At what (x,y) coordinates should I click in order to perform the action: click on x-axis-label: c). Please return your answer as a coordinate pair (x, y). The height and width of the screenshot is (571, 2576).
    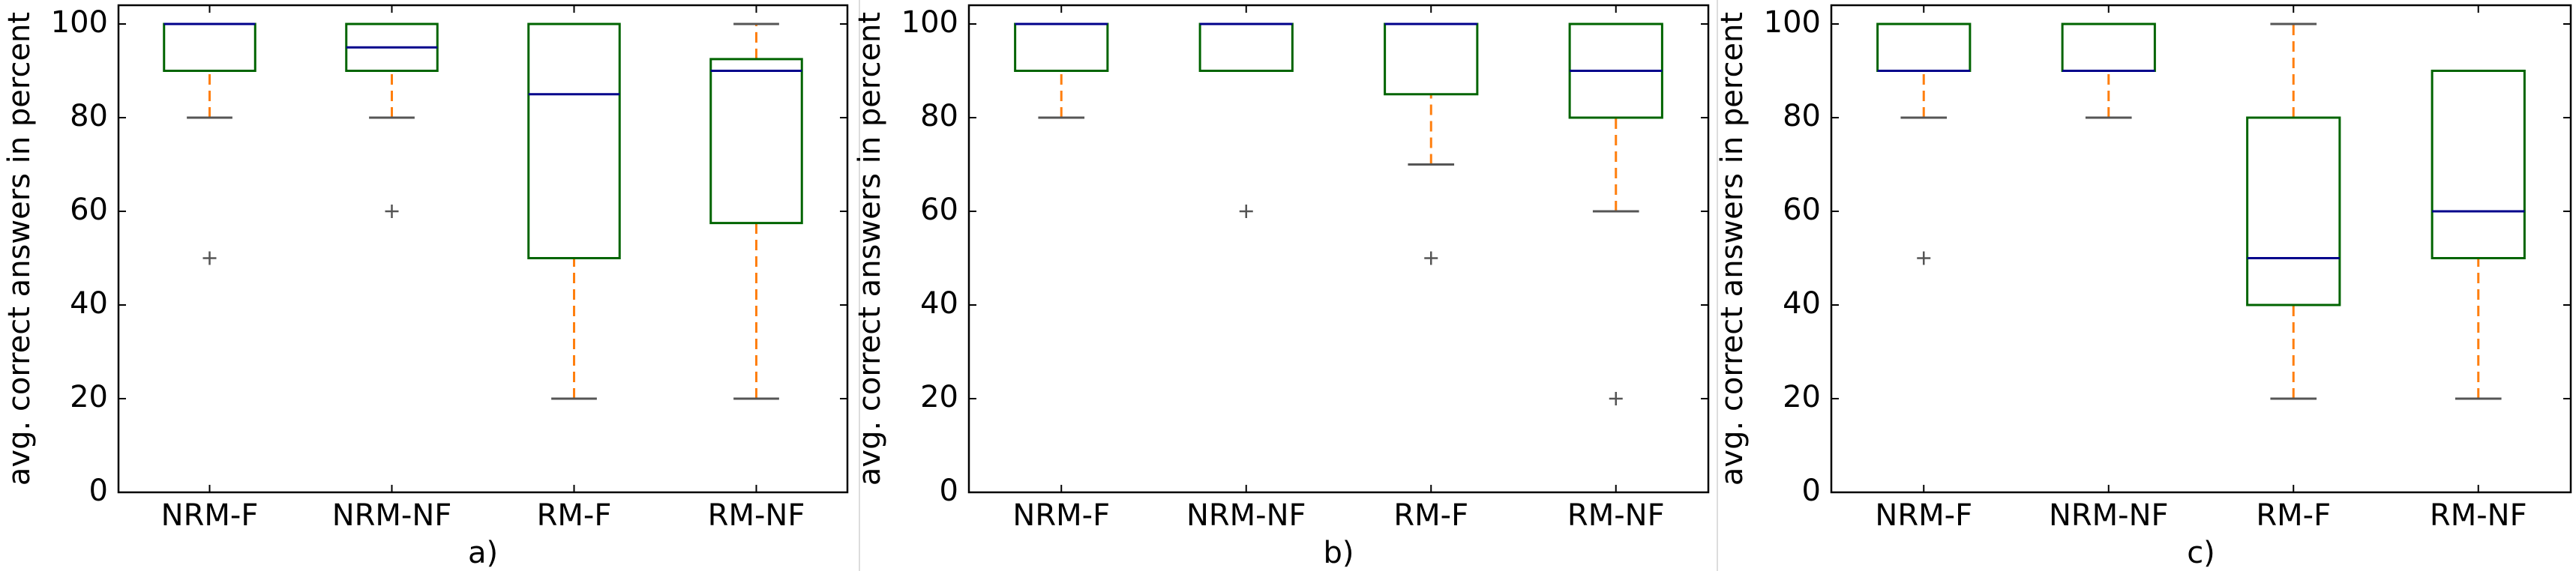
    Looking at the image, I should click on (2201, 553).